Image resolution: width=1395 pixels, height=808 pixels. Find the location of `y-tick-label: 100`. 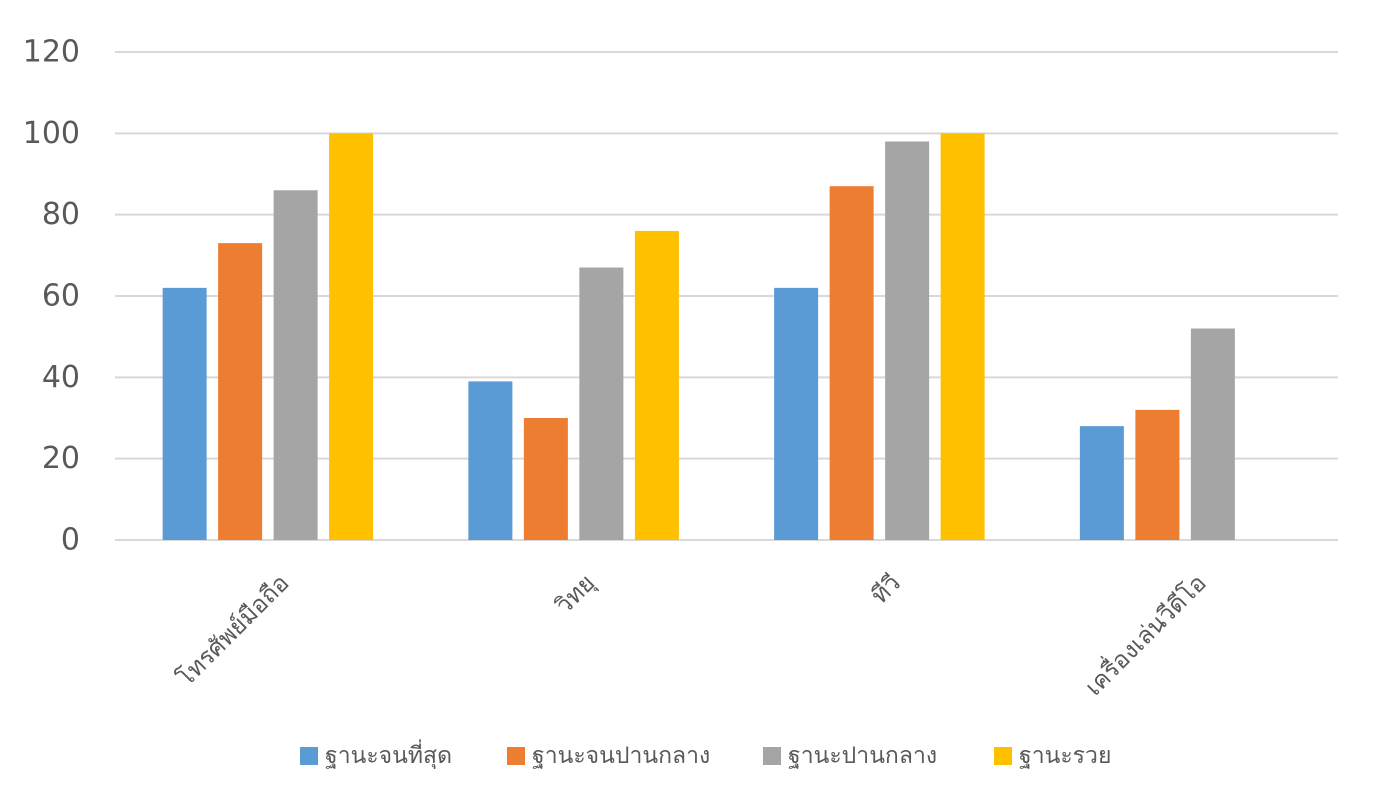

y-tick-label: 100 is located at coordinates (51, 133).